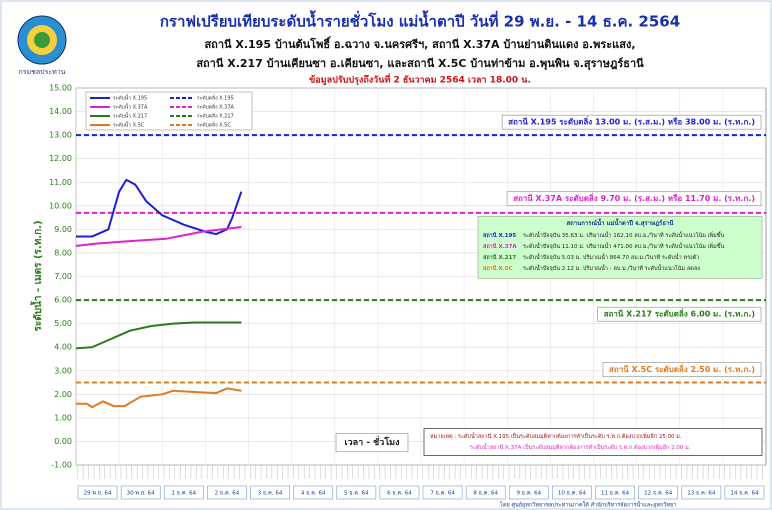 The width and height of the screenshot is (772, 510). I want to click on info-box, so click(620, 247).